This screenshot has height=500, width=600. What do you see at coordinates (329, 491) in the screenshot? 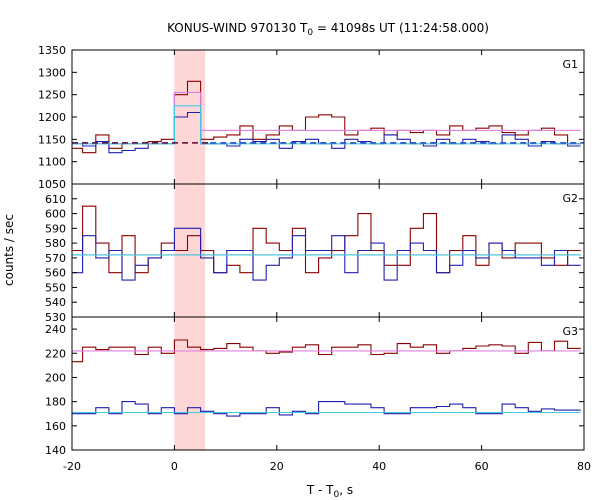
I see `x-axis-label: T - T0, s` at bounding box center [329, 491].